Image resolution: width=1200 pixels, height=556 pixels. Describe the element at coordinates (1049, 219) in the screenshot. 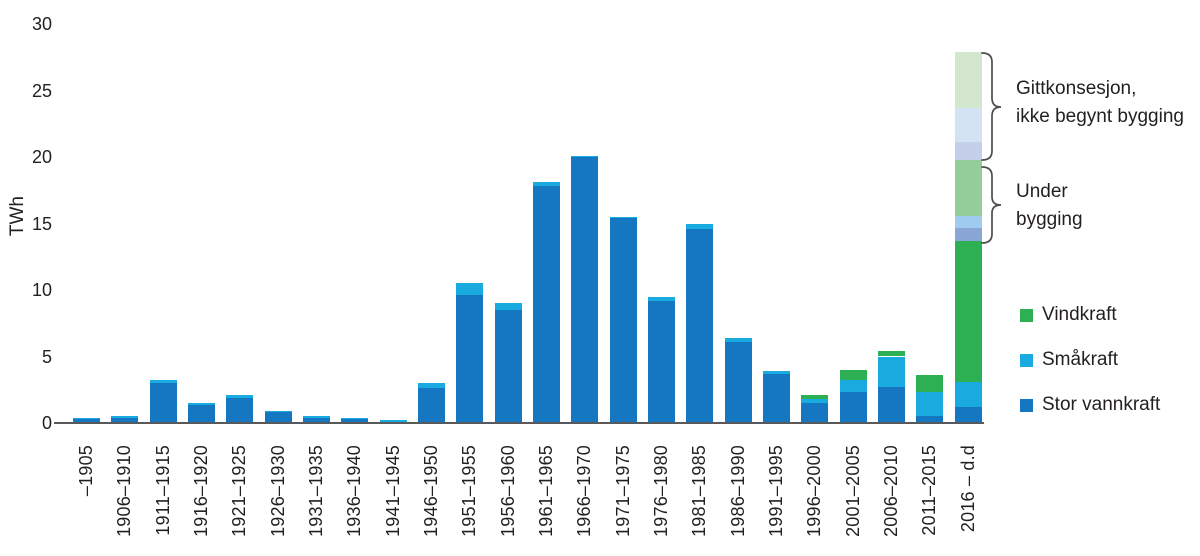

I see `annotation-line: bygging` at that location.